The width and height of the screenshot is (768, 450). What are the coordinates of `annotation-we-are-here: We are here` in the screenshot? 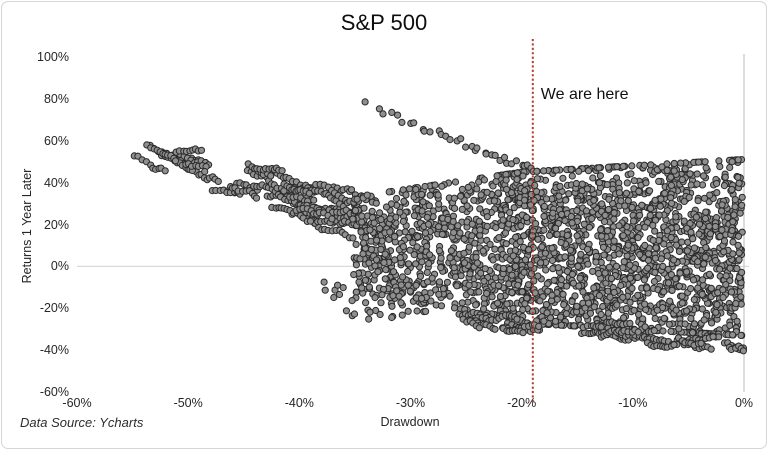 It's located at (584, 94).